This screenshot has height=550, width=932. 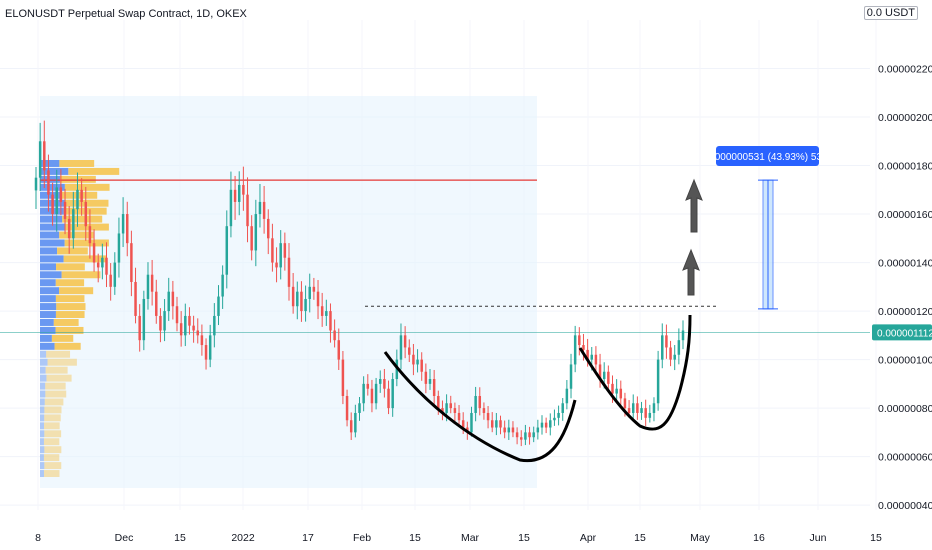 I want to click on measure-label-box, so click(x=767, y=156).